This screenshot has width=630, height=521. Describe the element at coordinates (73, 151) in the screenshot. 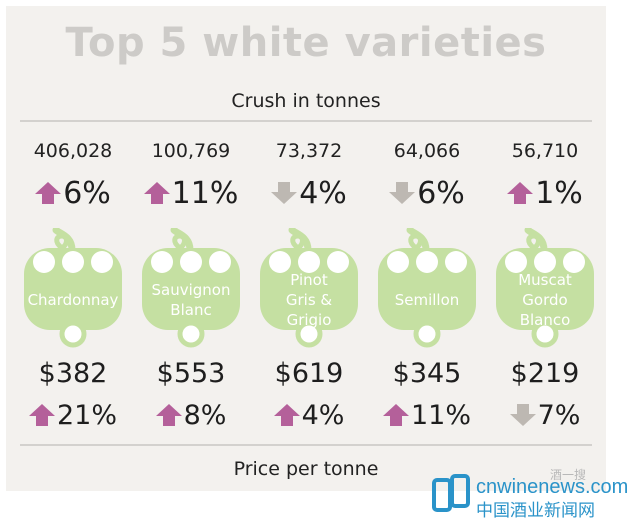

I see `crush-tonnes: 406,028` at that location.